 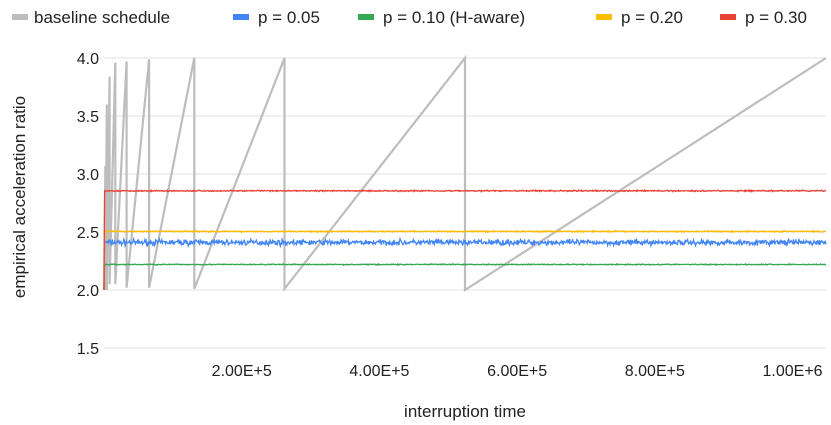 I want to click on y-tick-label: 4.0, so click(x=88, y=59).